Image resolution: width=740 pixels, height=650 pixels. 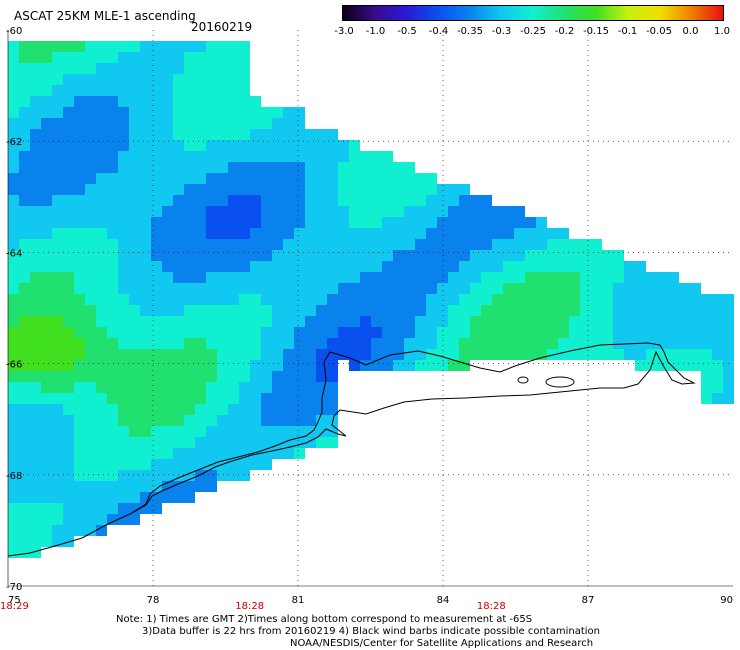 What do you see at coordinates (560, 382) in the screenshot?
I see `island-outline` at bounding box center [560, 382].